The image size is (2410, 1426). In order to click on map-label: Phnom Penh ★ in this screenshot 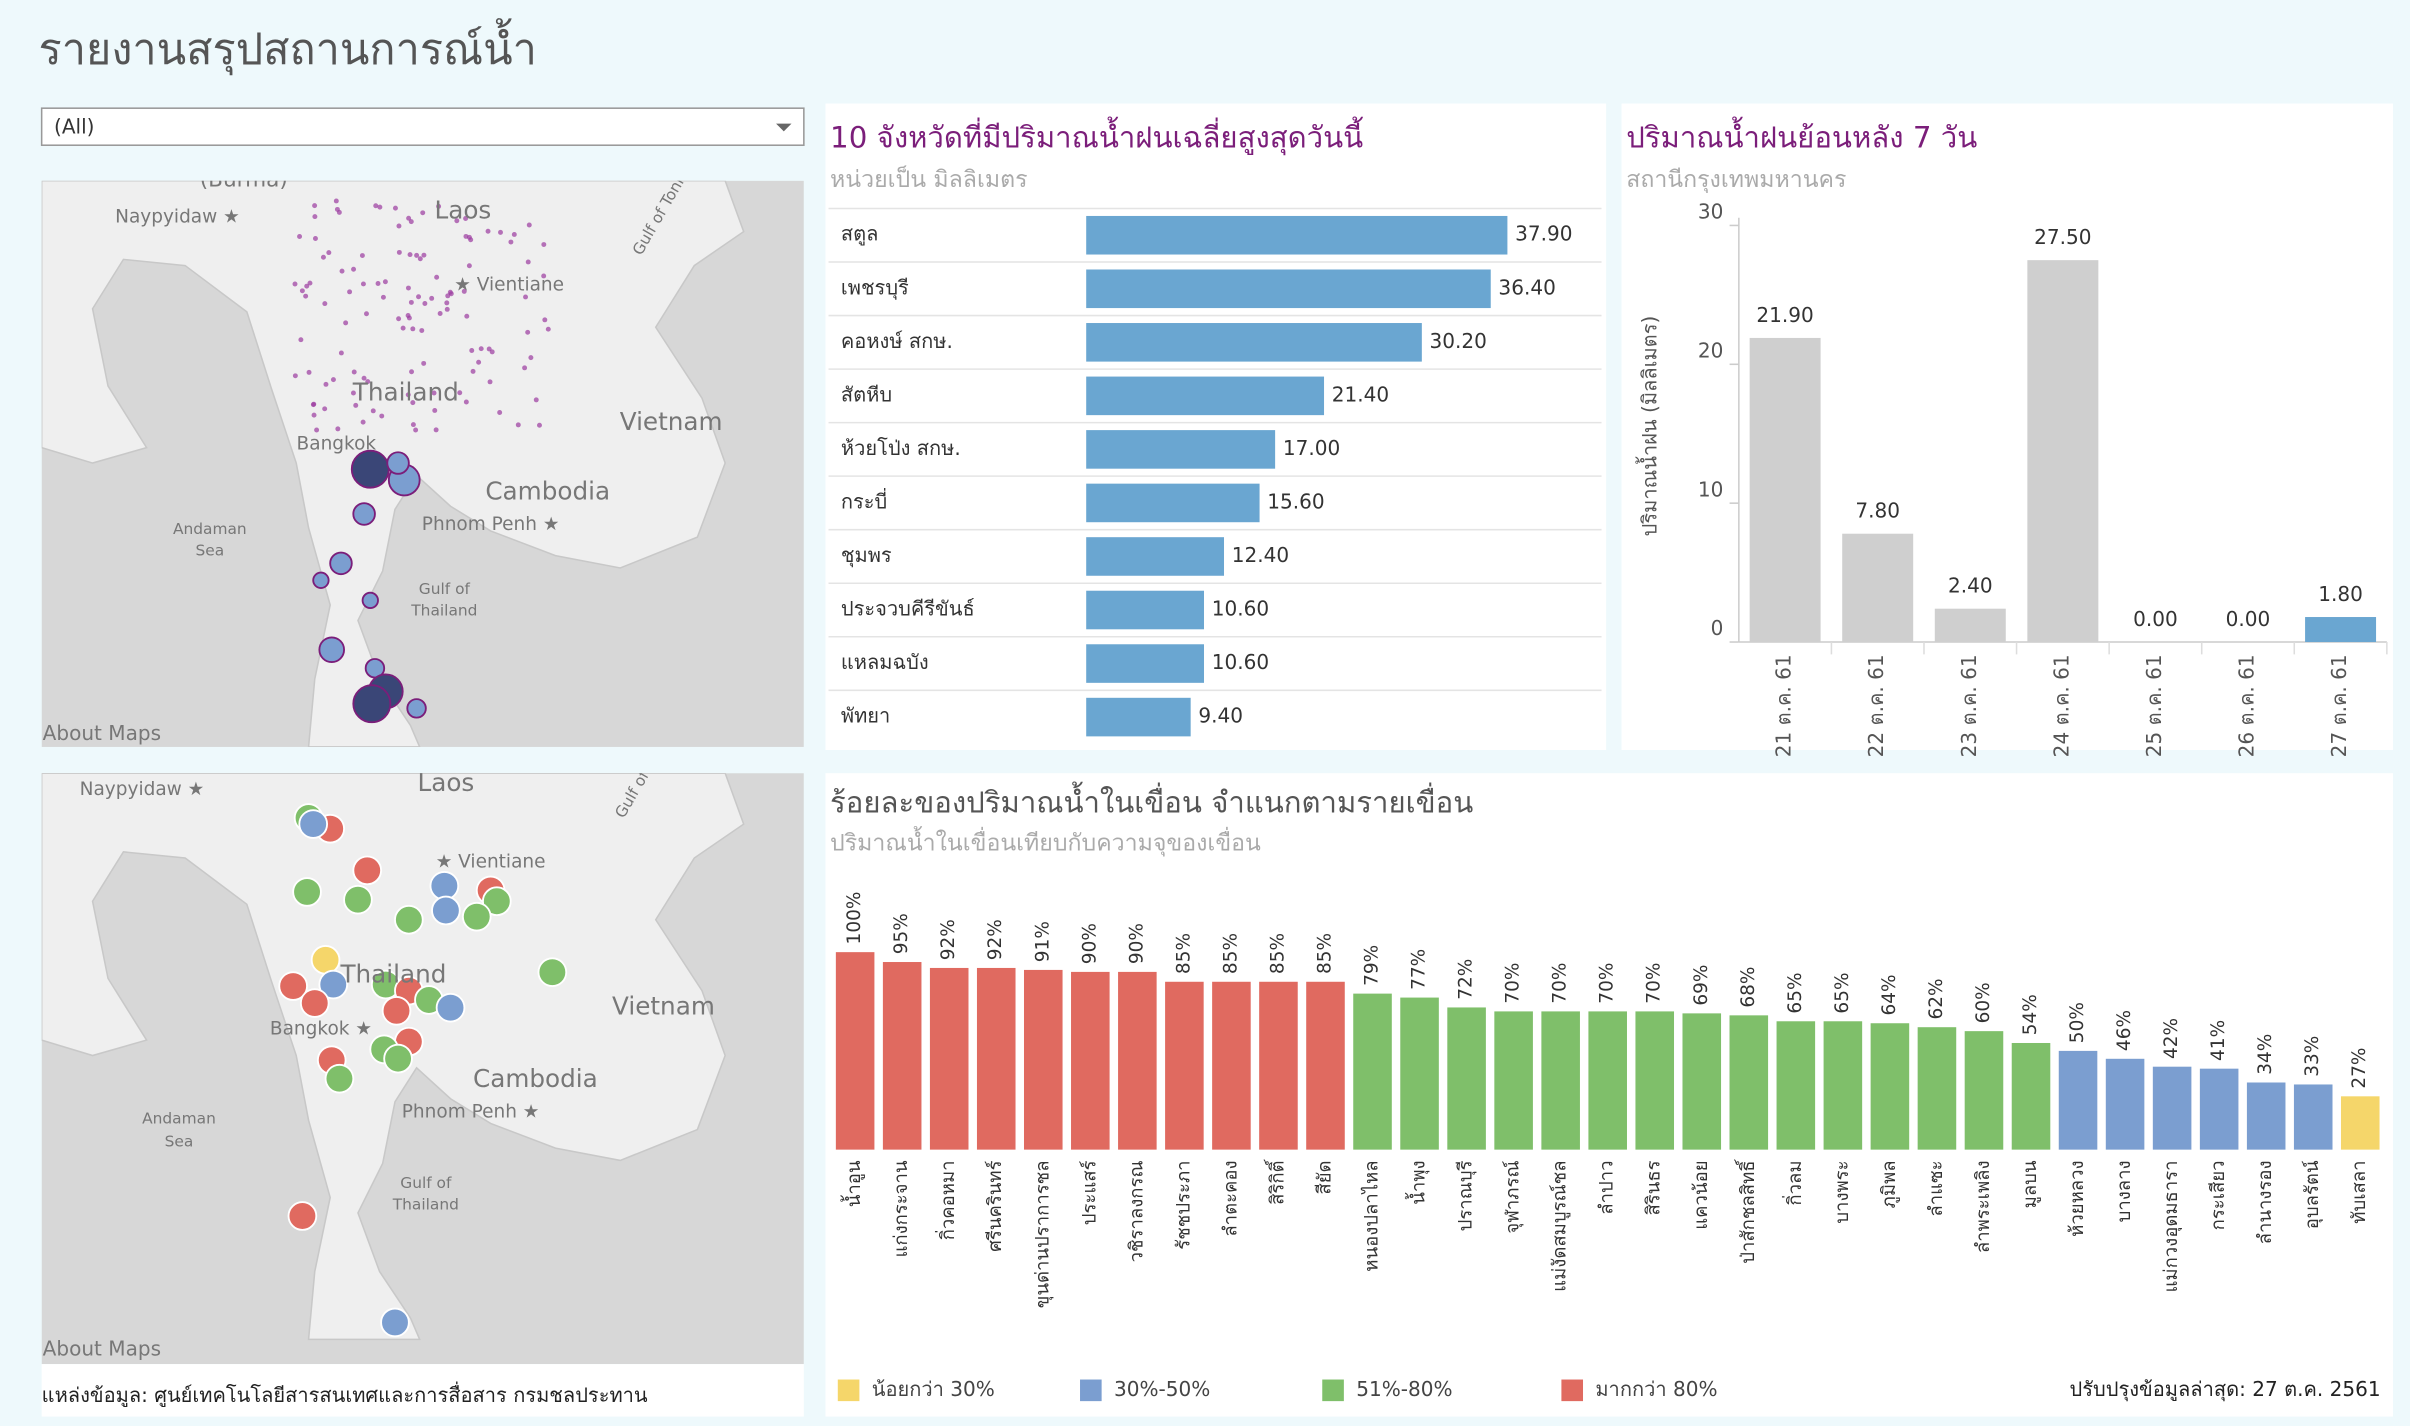, I will do `click(471, 1112)`.